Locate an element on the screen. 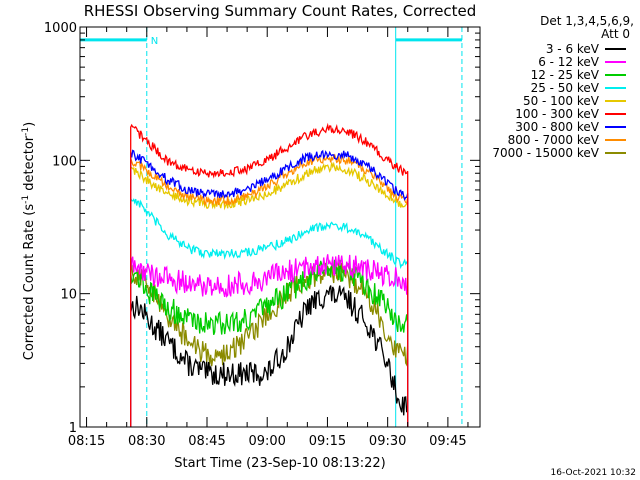 This screenshot has width=640, height=480. x-tick-label: 09:00 is located at coordinates (266, 441).